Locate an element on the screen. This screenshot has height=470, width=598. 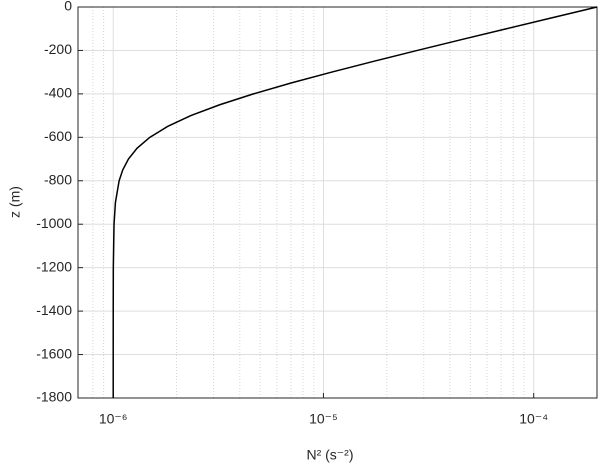
y-tick-label: -400 is located at coordinates (58, 93).